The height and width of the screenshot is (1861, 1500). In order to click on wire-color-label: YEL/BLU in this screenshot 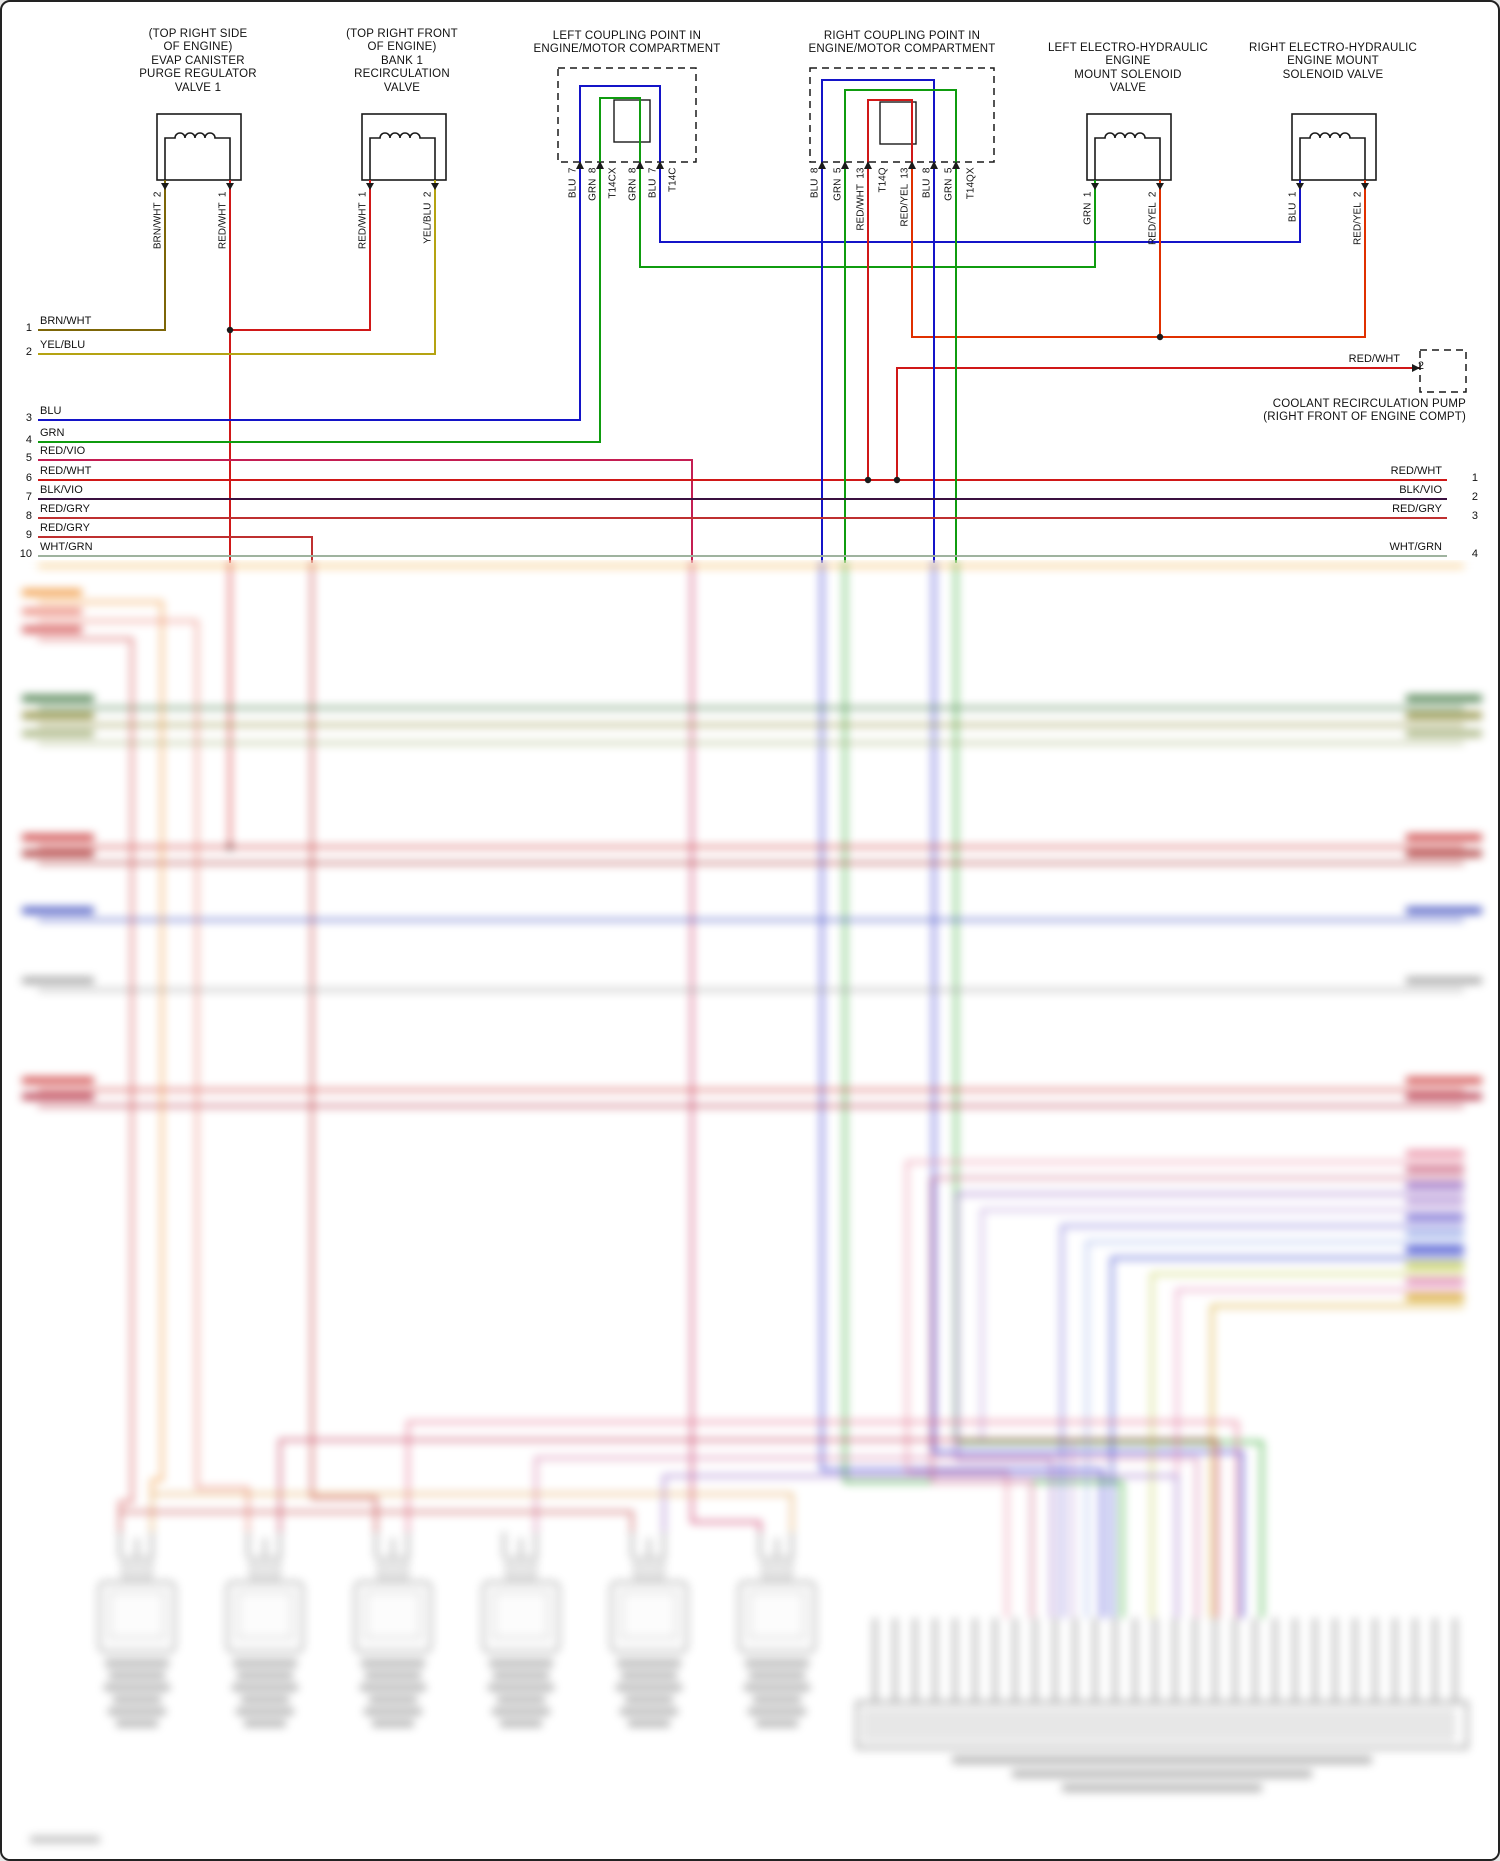, I will do `click(63, 345)`.